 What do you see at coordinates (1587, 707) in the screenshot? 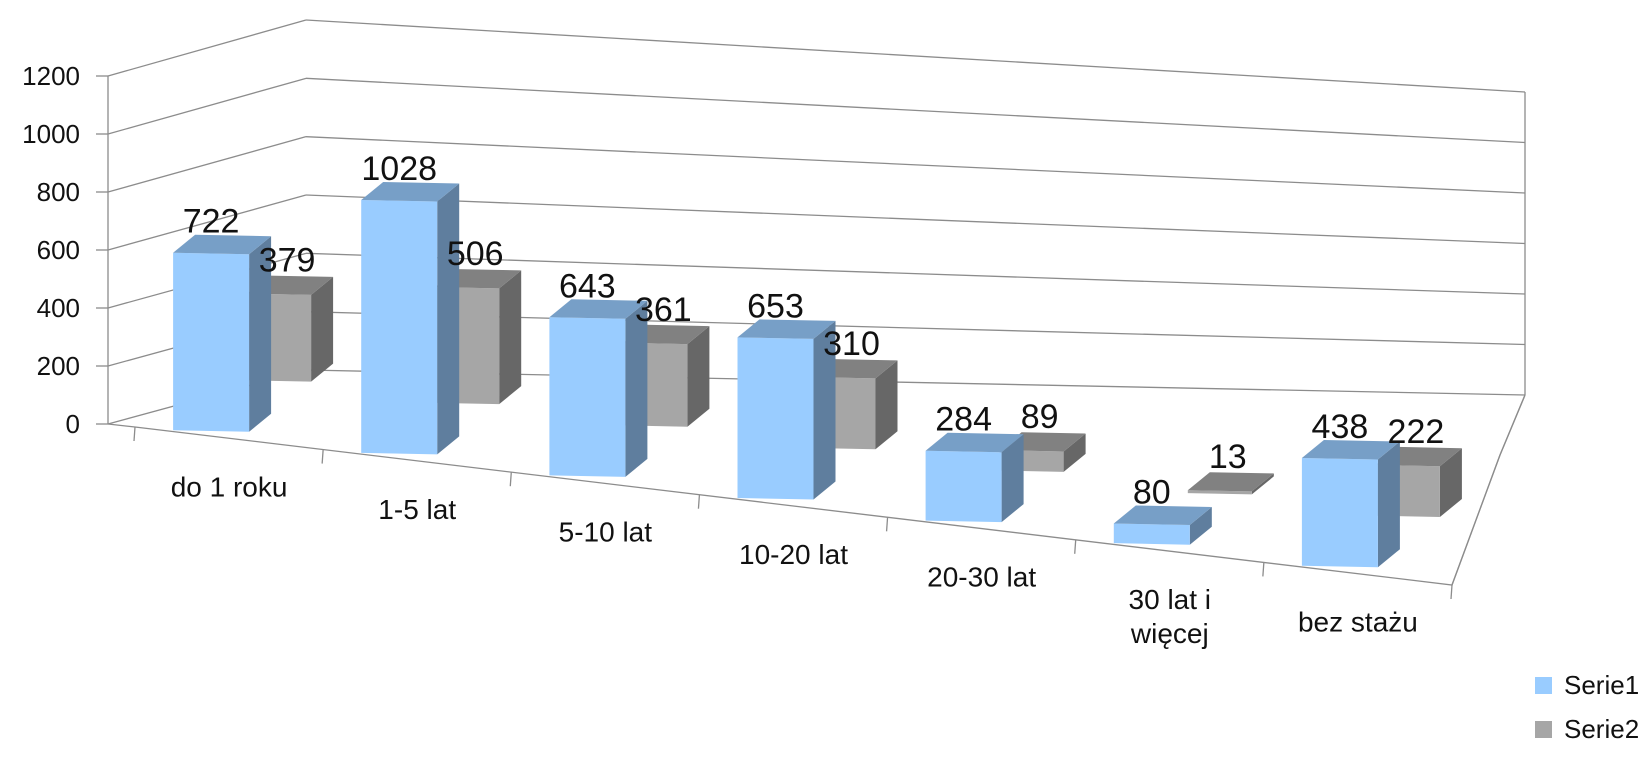
I see `legend: Serie1 Serie2` at bounding box center [1587, 707].